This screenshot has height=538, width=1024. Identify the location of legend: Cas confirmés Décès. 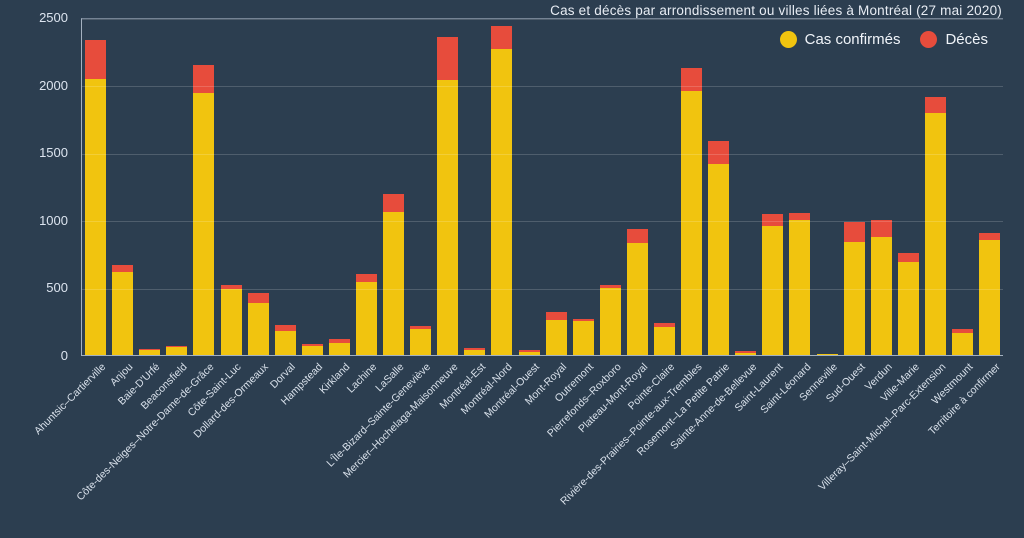
(883, 39).